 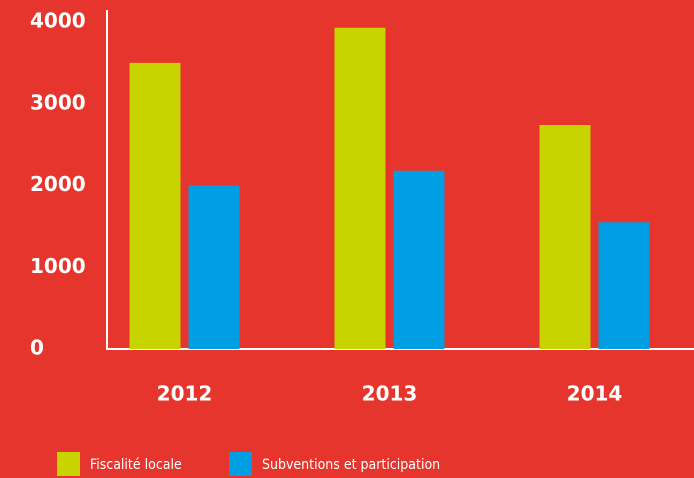 What do you see at coordinates (58, 266) in the screenshot?
I see `y-tick-label: 1000` at bounding box center [58, 266].